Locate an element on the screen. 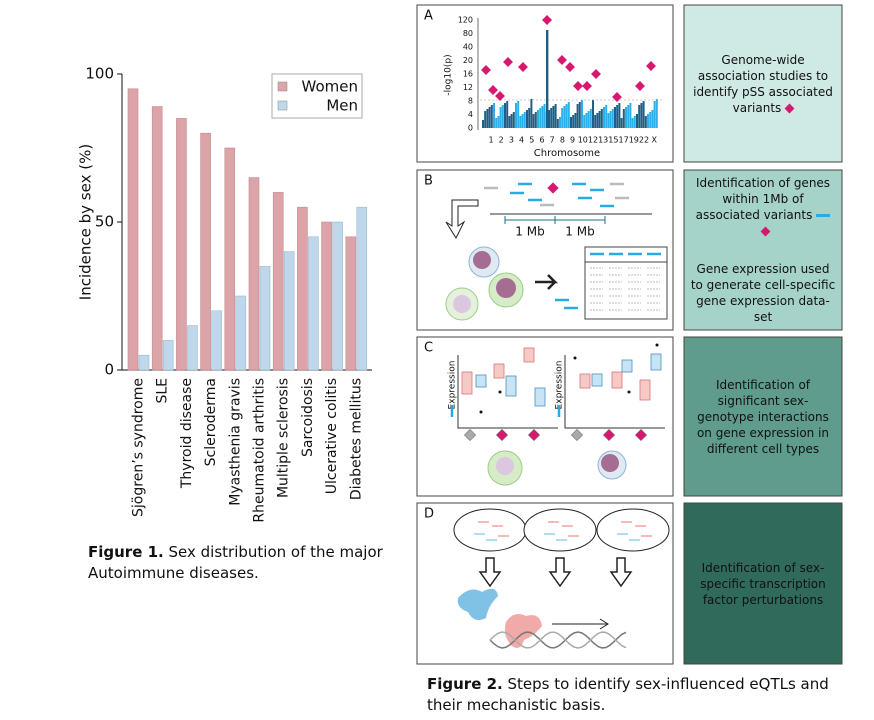 Image resolution: width=874 pixels, height=720 pixels. y-axis-label: Incidence by sex (%) is located at coordinates (86, 222).